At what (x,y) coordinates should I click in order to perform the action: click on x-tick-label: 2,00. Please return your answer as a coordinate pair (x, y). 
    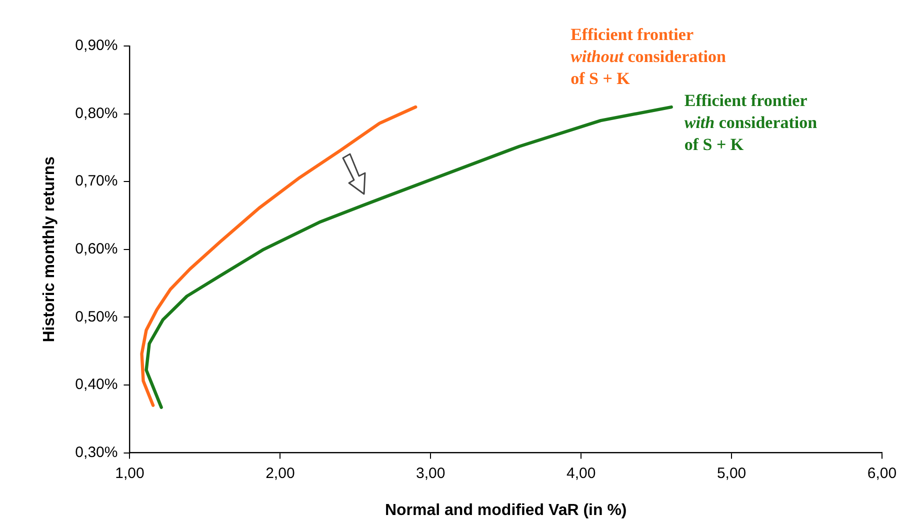
    Looking at the image, I should click on (280, 473).